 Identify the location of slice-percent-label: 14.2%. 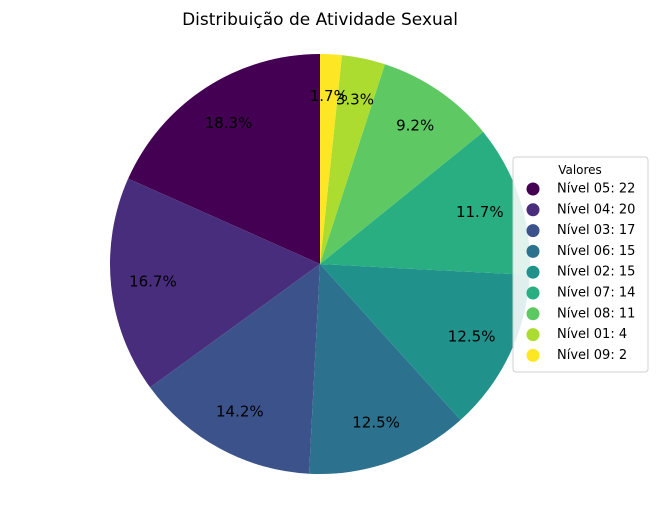
(240, 412).